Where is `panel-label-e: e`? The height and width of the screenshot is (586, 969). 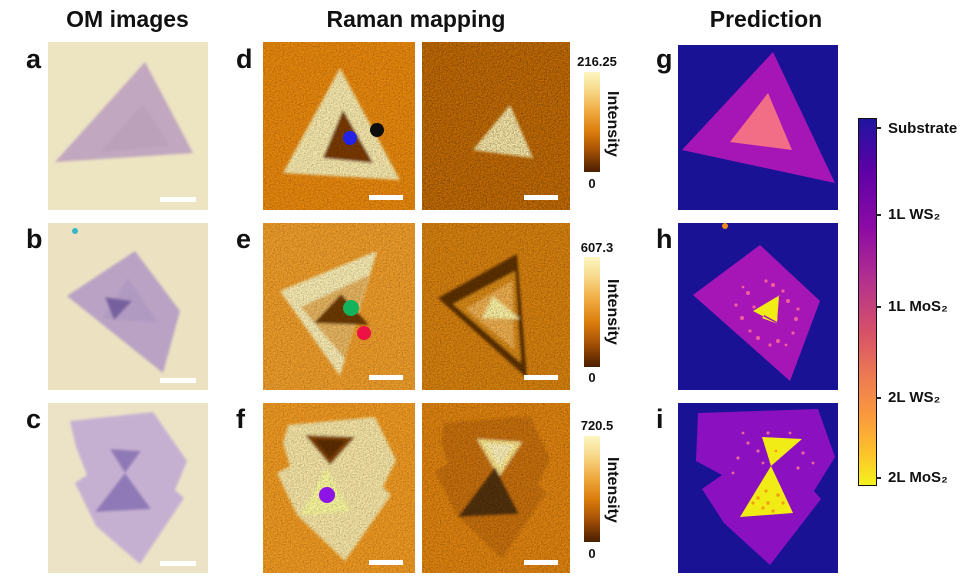 panel-label-e: e is located at coordinates (244, 239).